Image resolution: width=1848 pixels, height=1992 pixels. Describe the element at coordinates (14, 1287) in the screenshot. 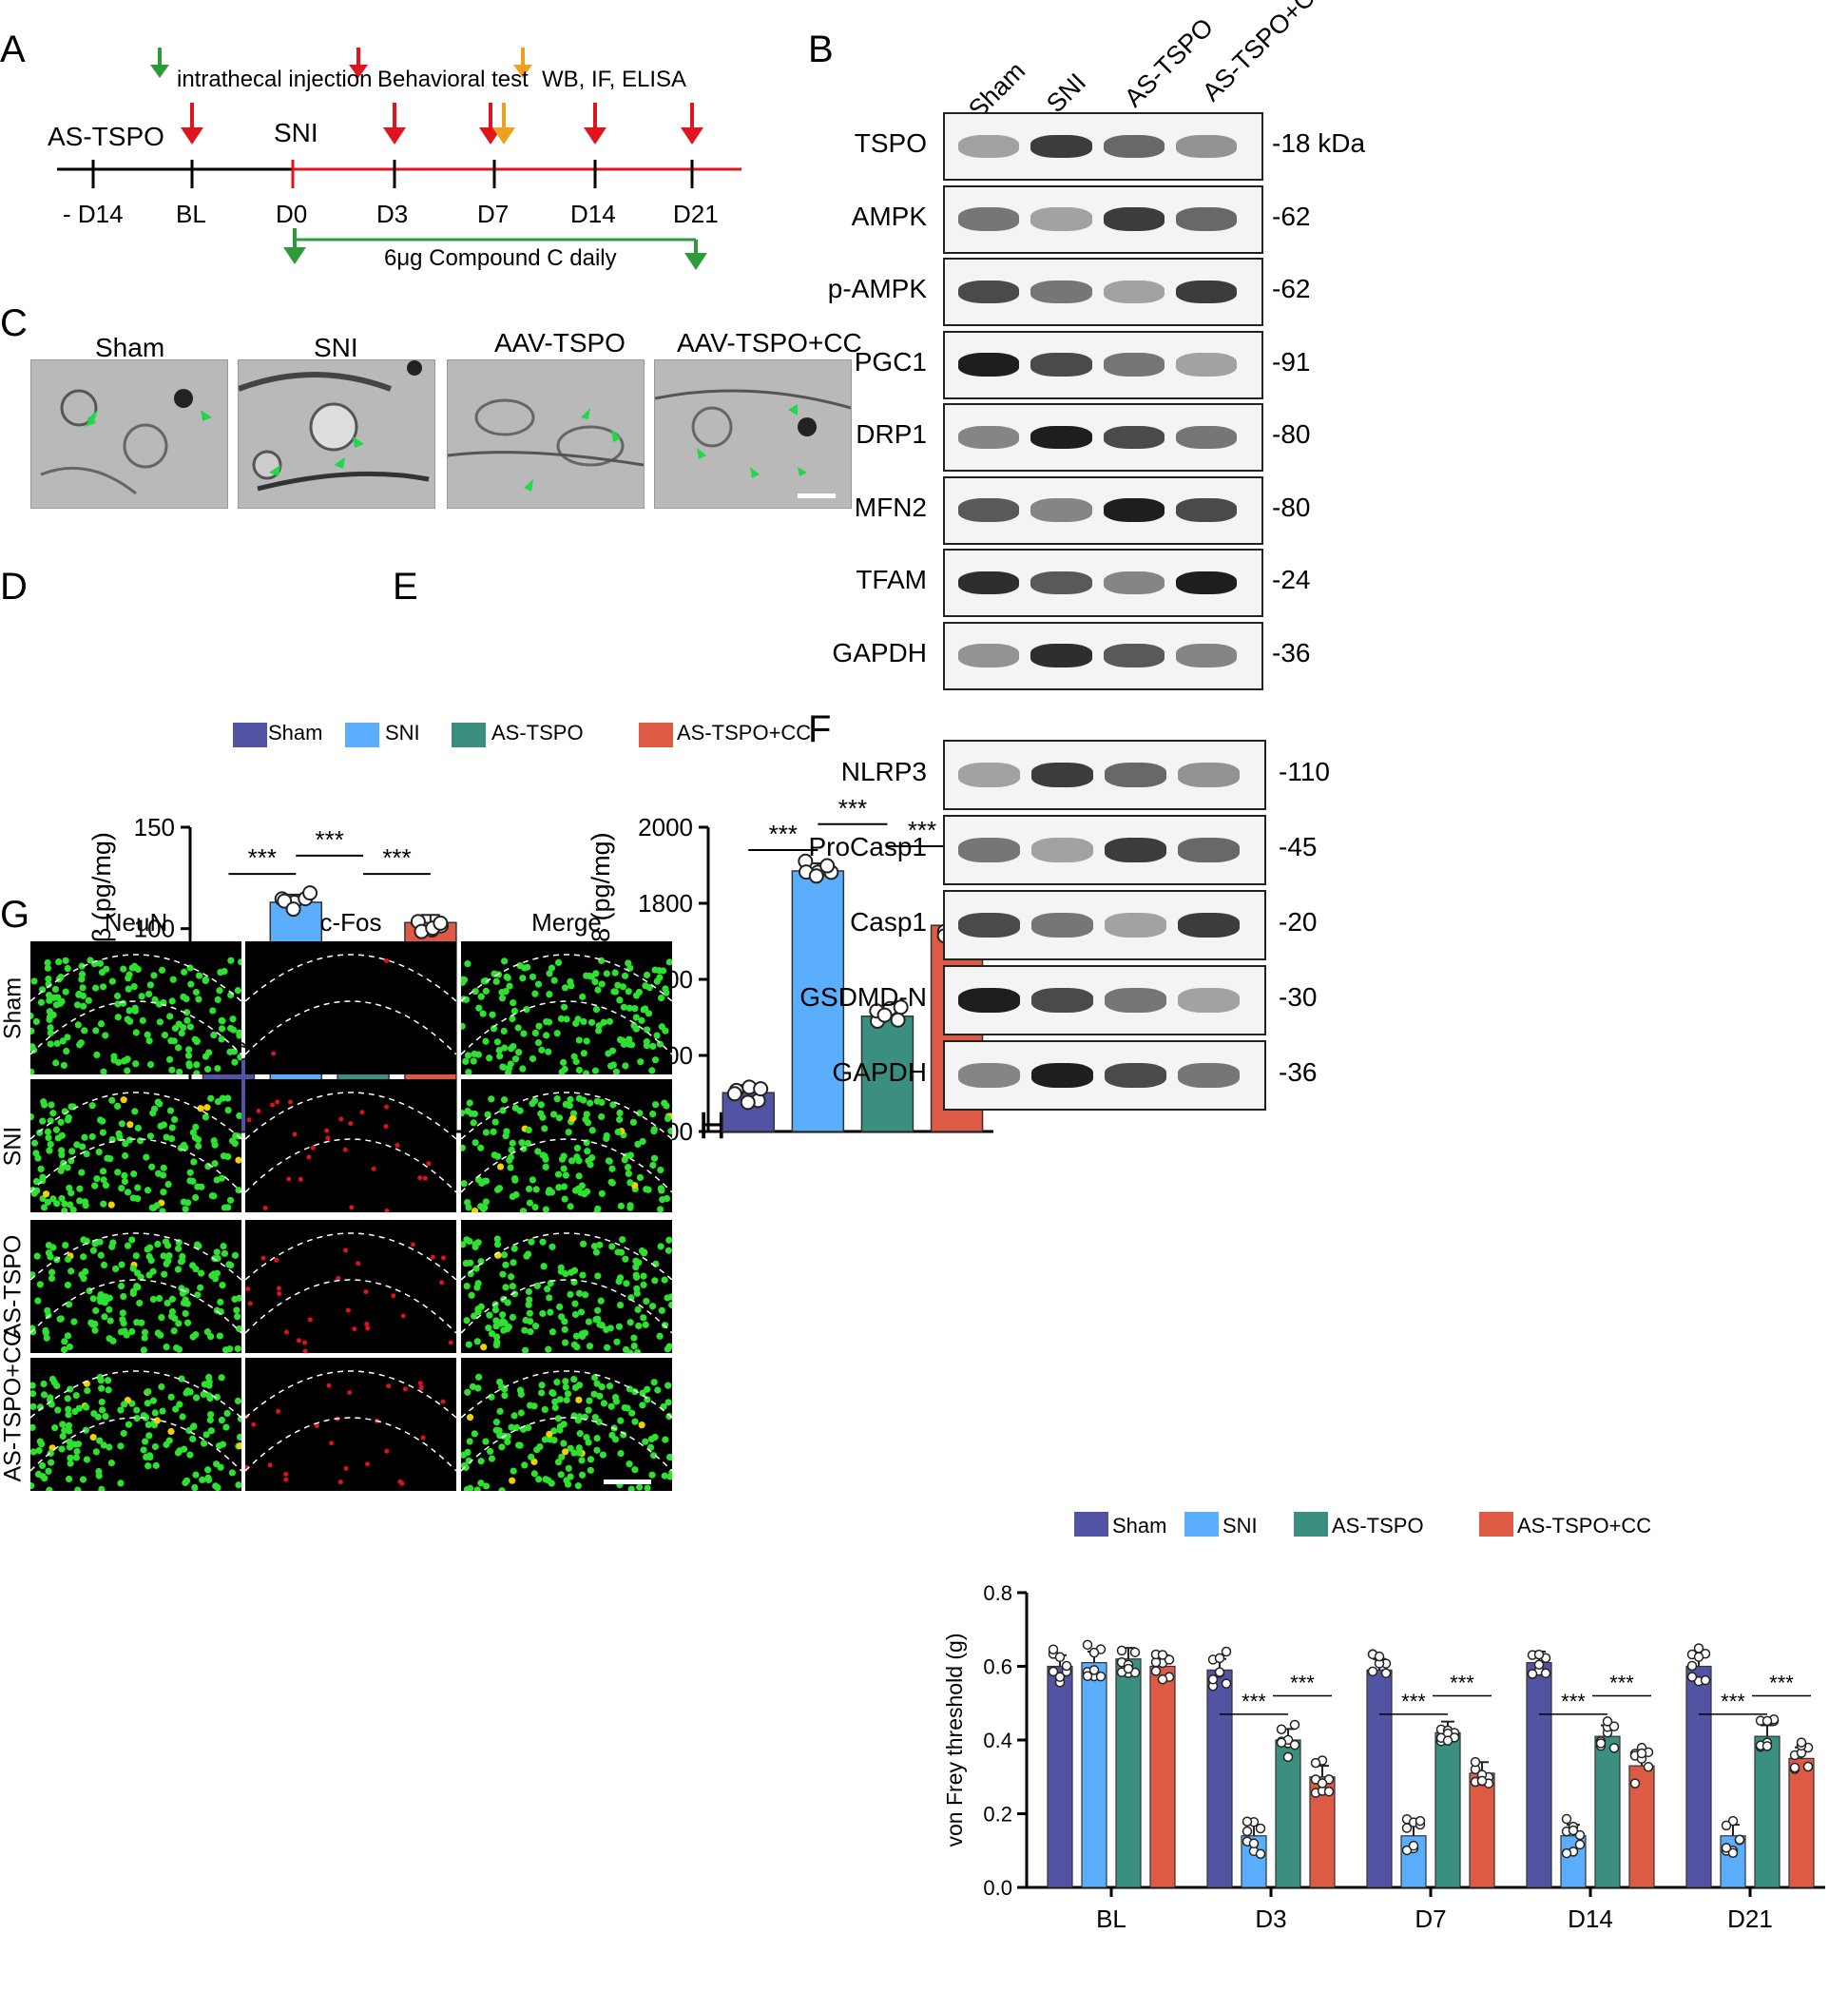

I see `fluor-row-label: AS-TSPO` at that location.